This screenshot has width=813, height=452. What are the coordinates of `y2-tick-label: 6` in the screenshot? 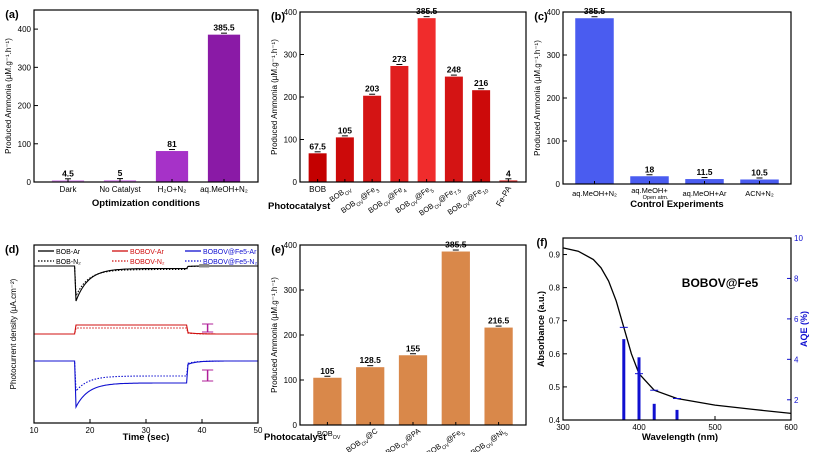 It's located at (796, 319).